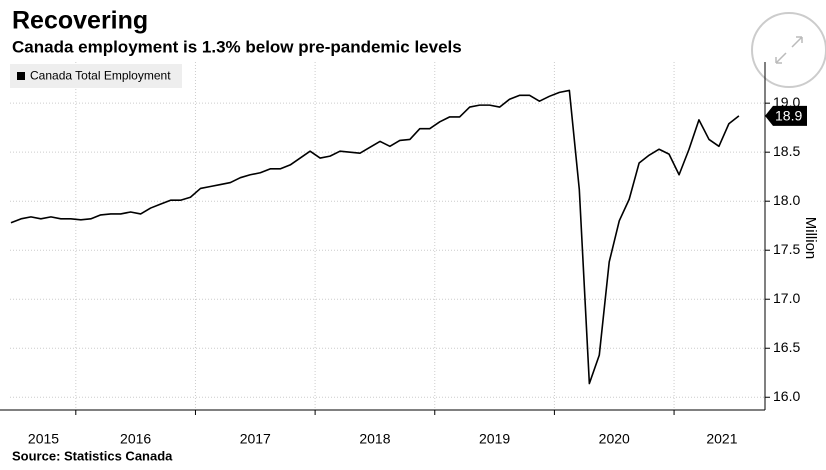  Describe the element at coordinates (786, 347) in the screenshot. I see `y-tick-label: 16.5` at that location.